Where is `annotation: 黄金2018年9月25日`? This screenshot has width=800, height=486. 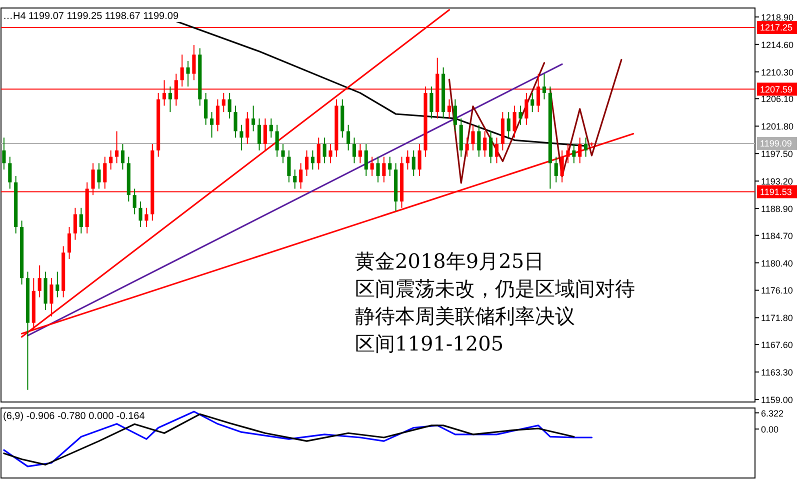 annotation: 黄金2018年9月25日 is located at coordinates (449, 261).